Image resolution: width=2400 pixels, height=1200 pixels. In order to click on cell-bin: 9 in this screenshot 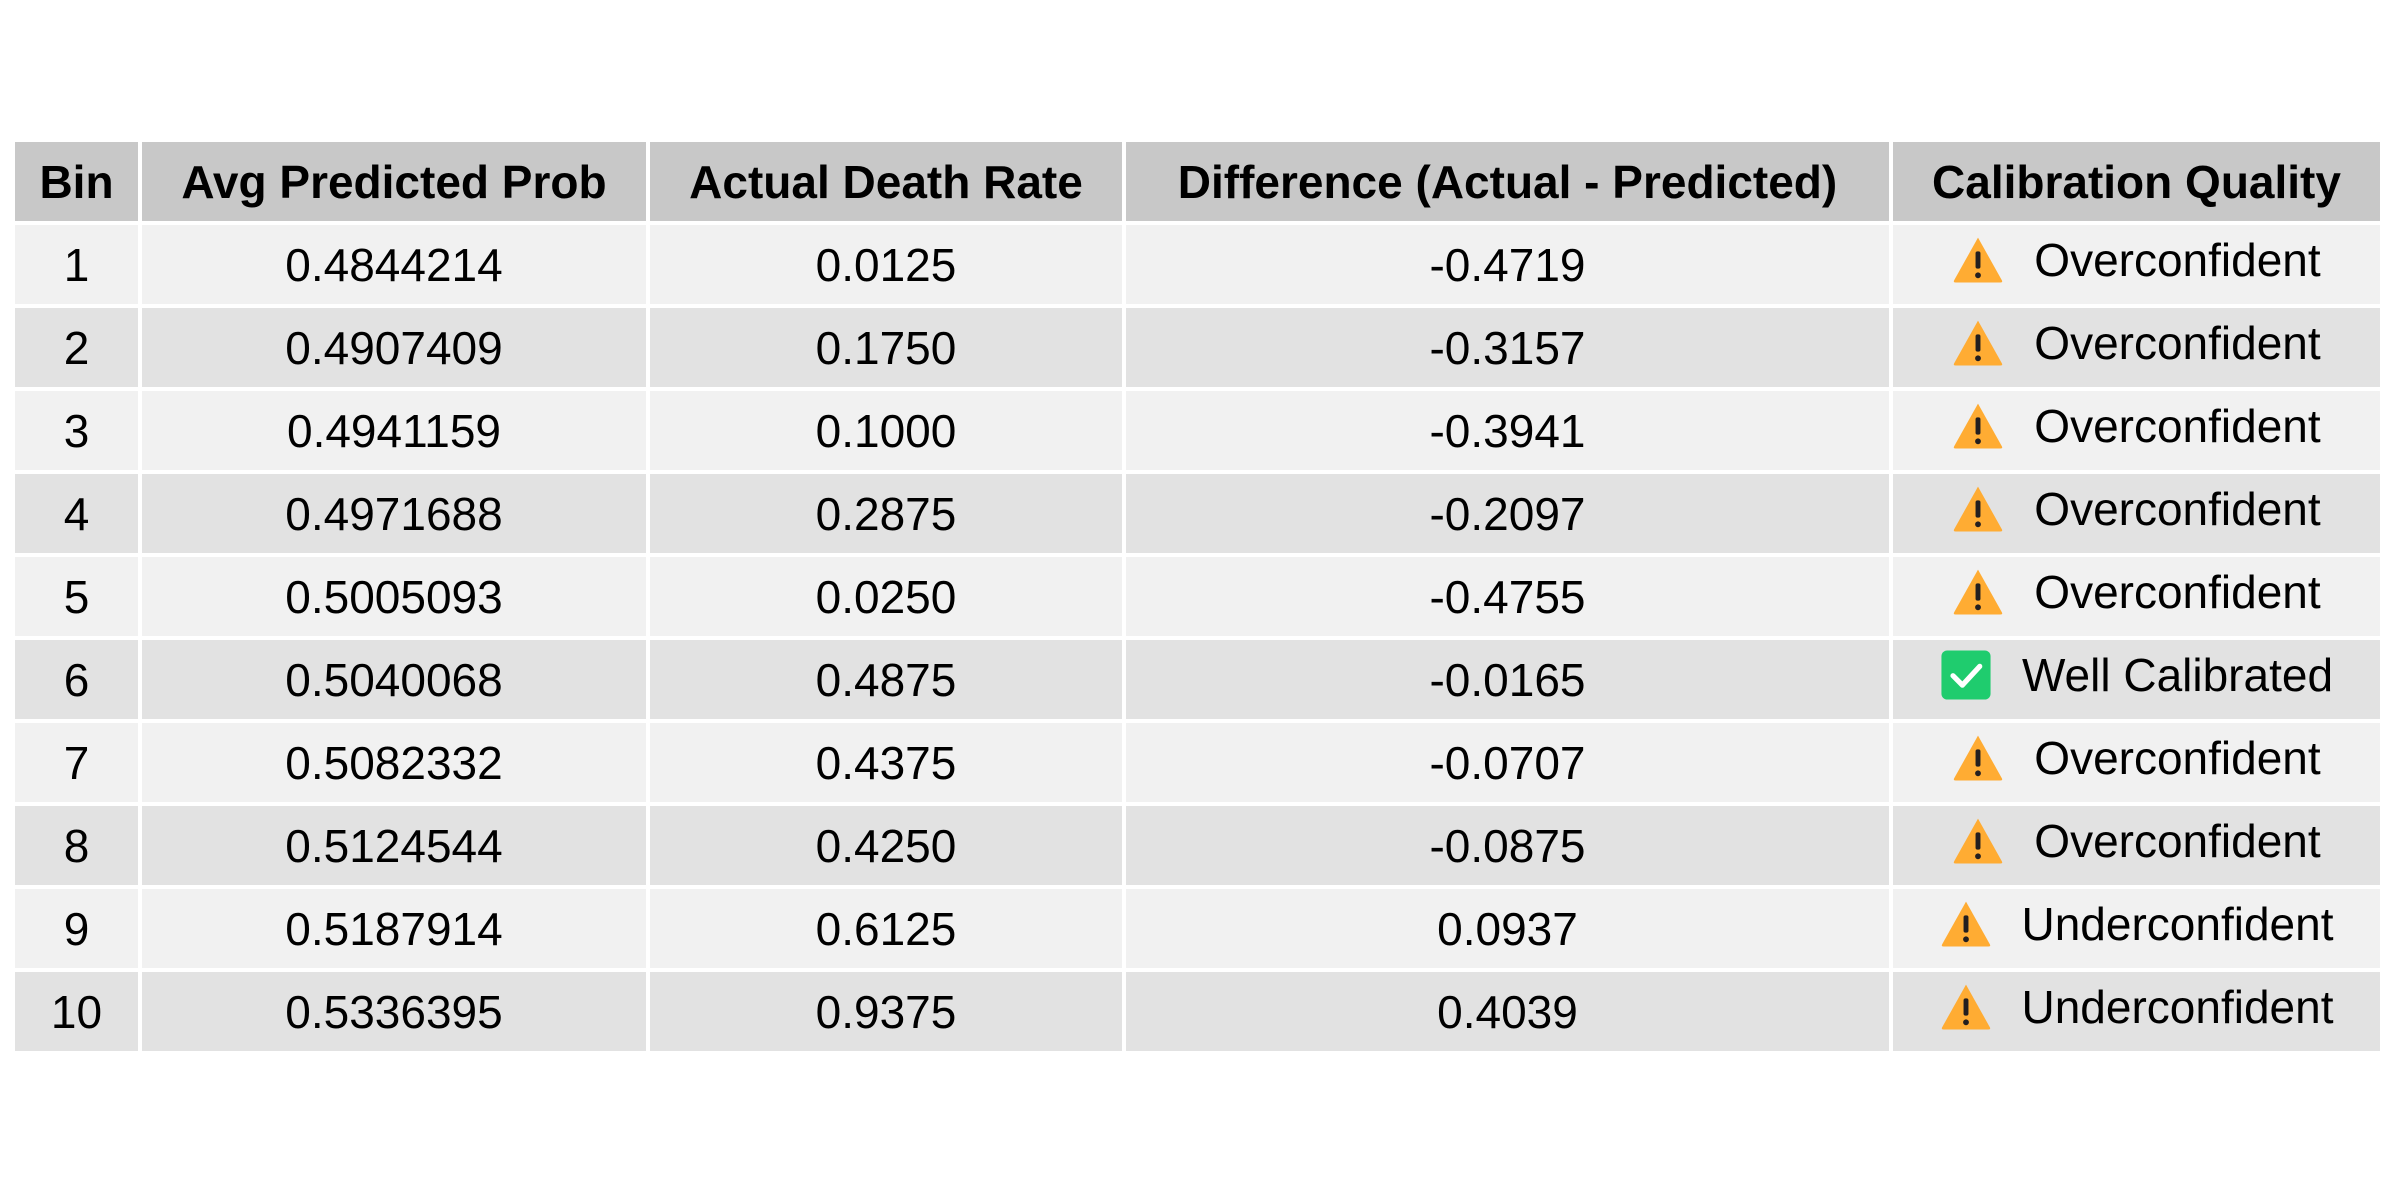, I will do `click(76, 928)`.